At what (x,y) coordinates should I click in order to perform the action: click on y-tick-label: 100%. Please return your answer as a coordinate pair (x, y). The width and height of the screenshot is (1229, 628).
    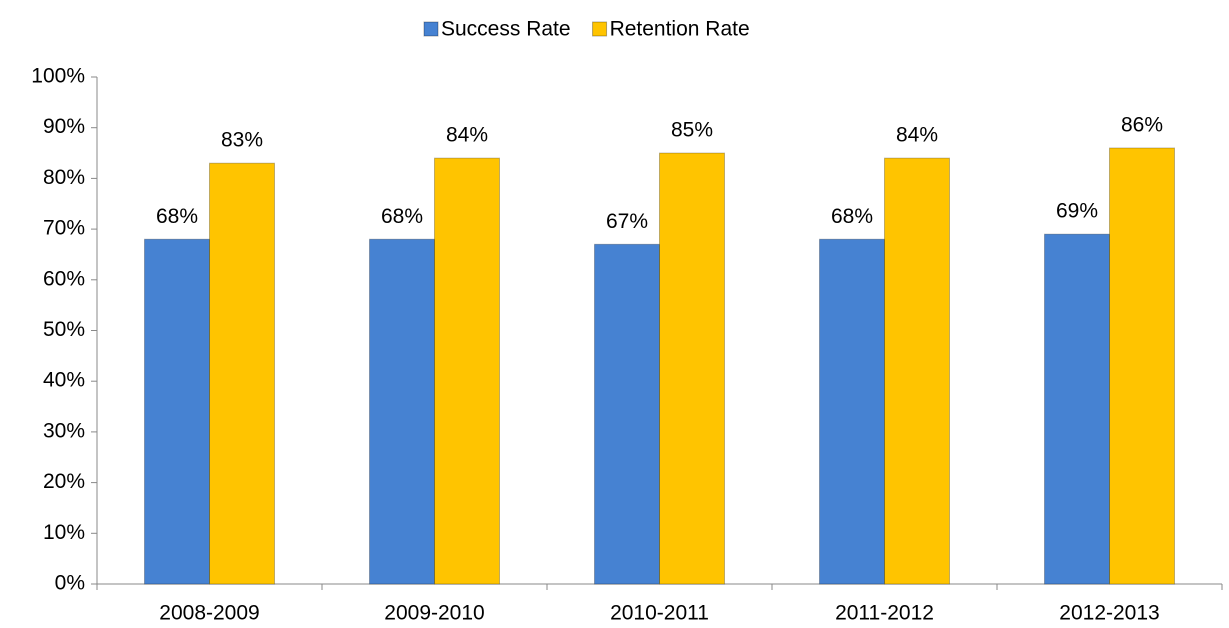
    Looking at the image, I should click on (58, 76).